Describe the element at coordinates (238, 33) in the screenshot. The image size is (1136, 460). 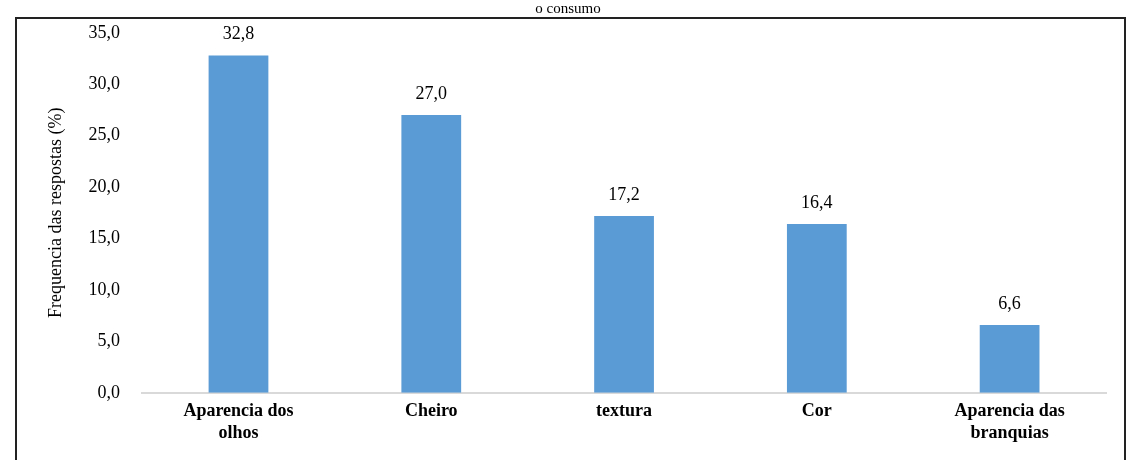
I see `data-label: 32,8` at that location.